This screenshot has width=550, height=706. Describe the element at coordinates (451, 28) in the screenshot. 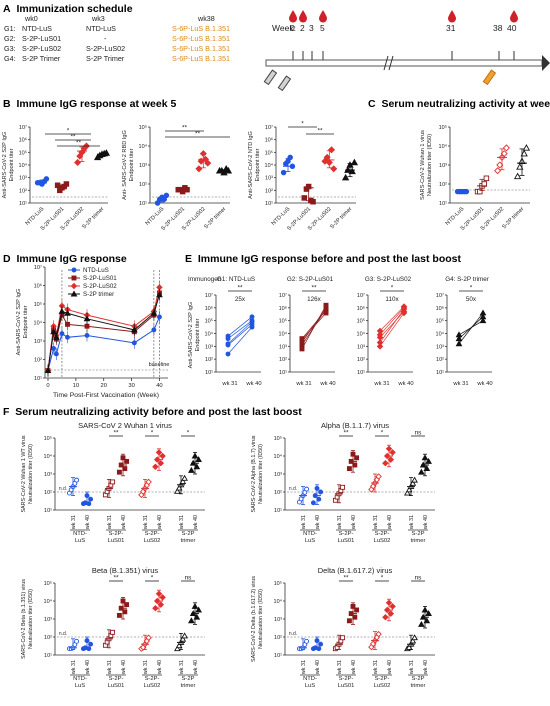

I see `timeline-week-31: 31` at that location.